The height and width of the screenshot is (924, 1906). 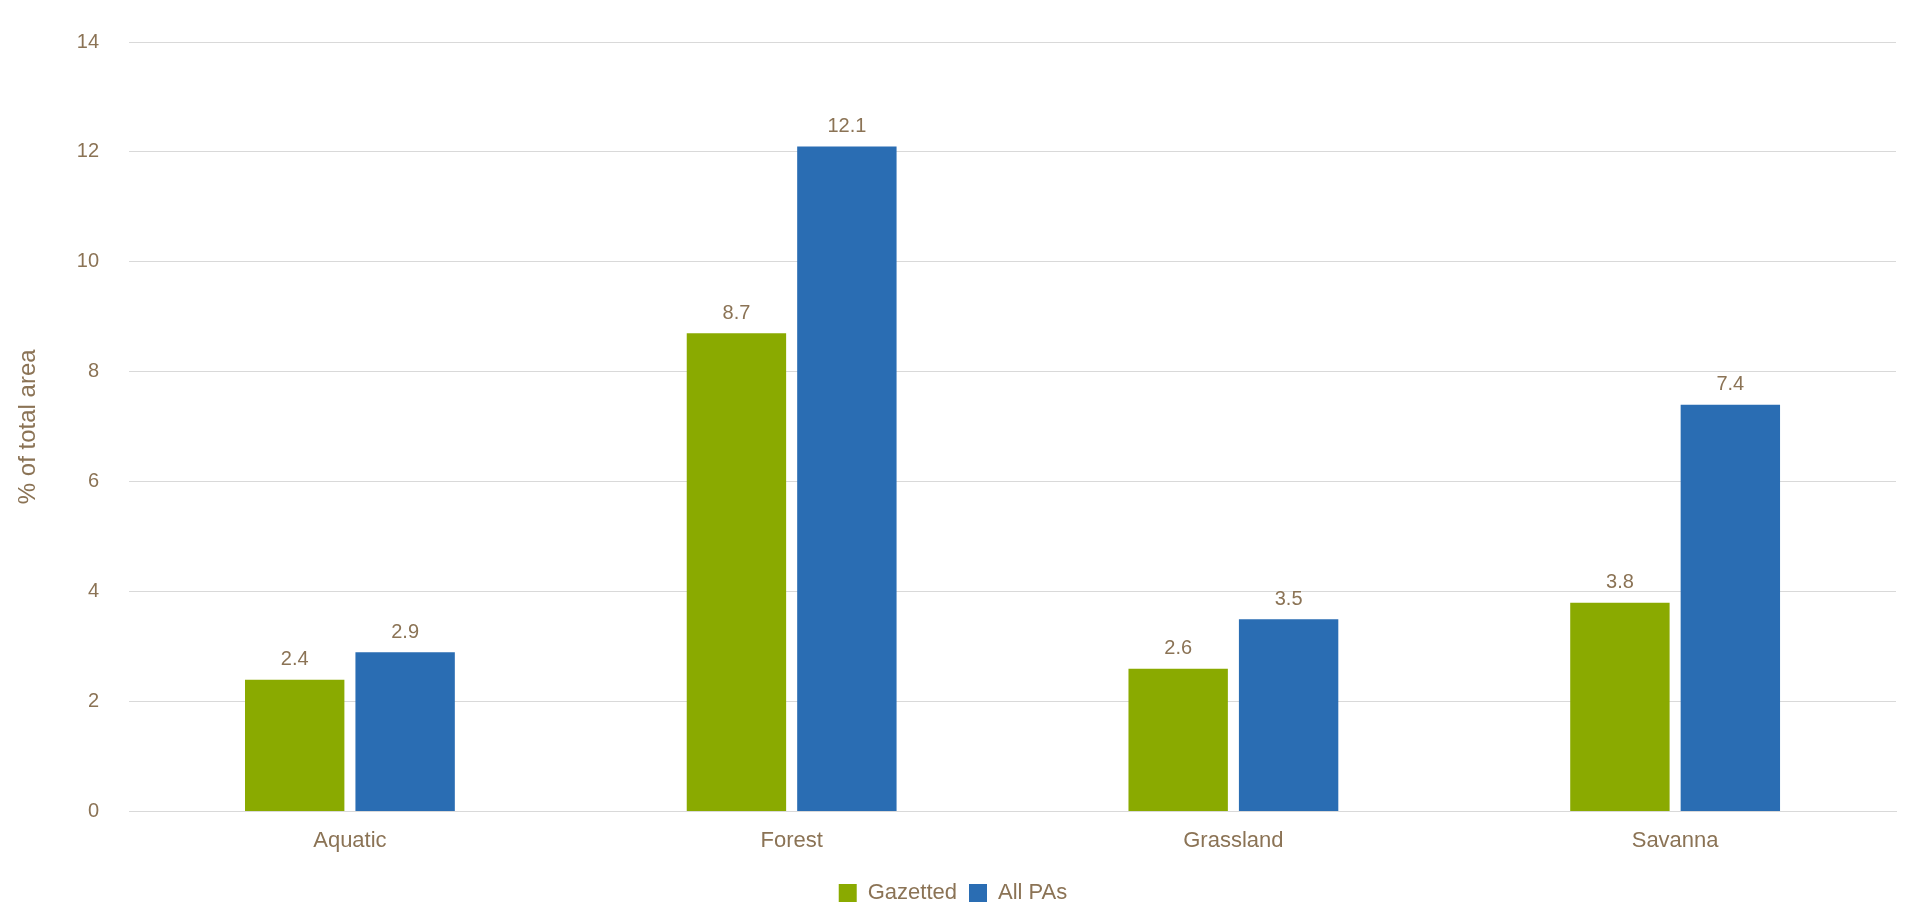 What do you see at coordinates (1675, 839) in the screenshot?
I see `x-tick-label: Savanna` at bounding box center [1675, 839].